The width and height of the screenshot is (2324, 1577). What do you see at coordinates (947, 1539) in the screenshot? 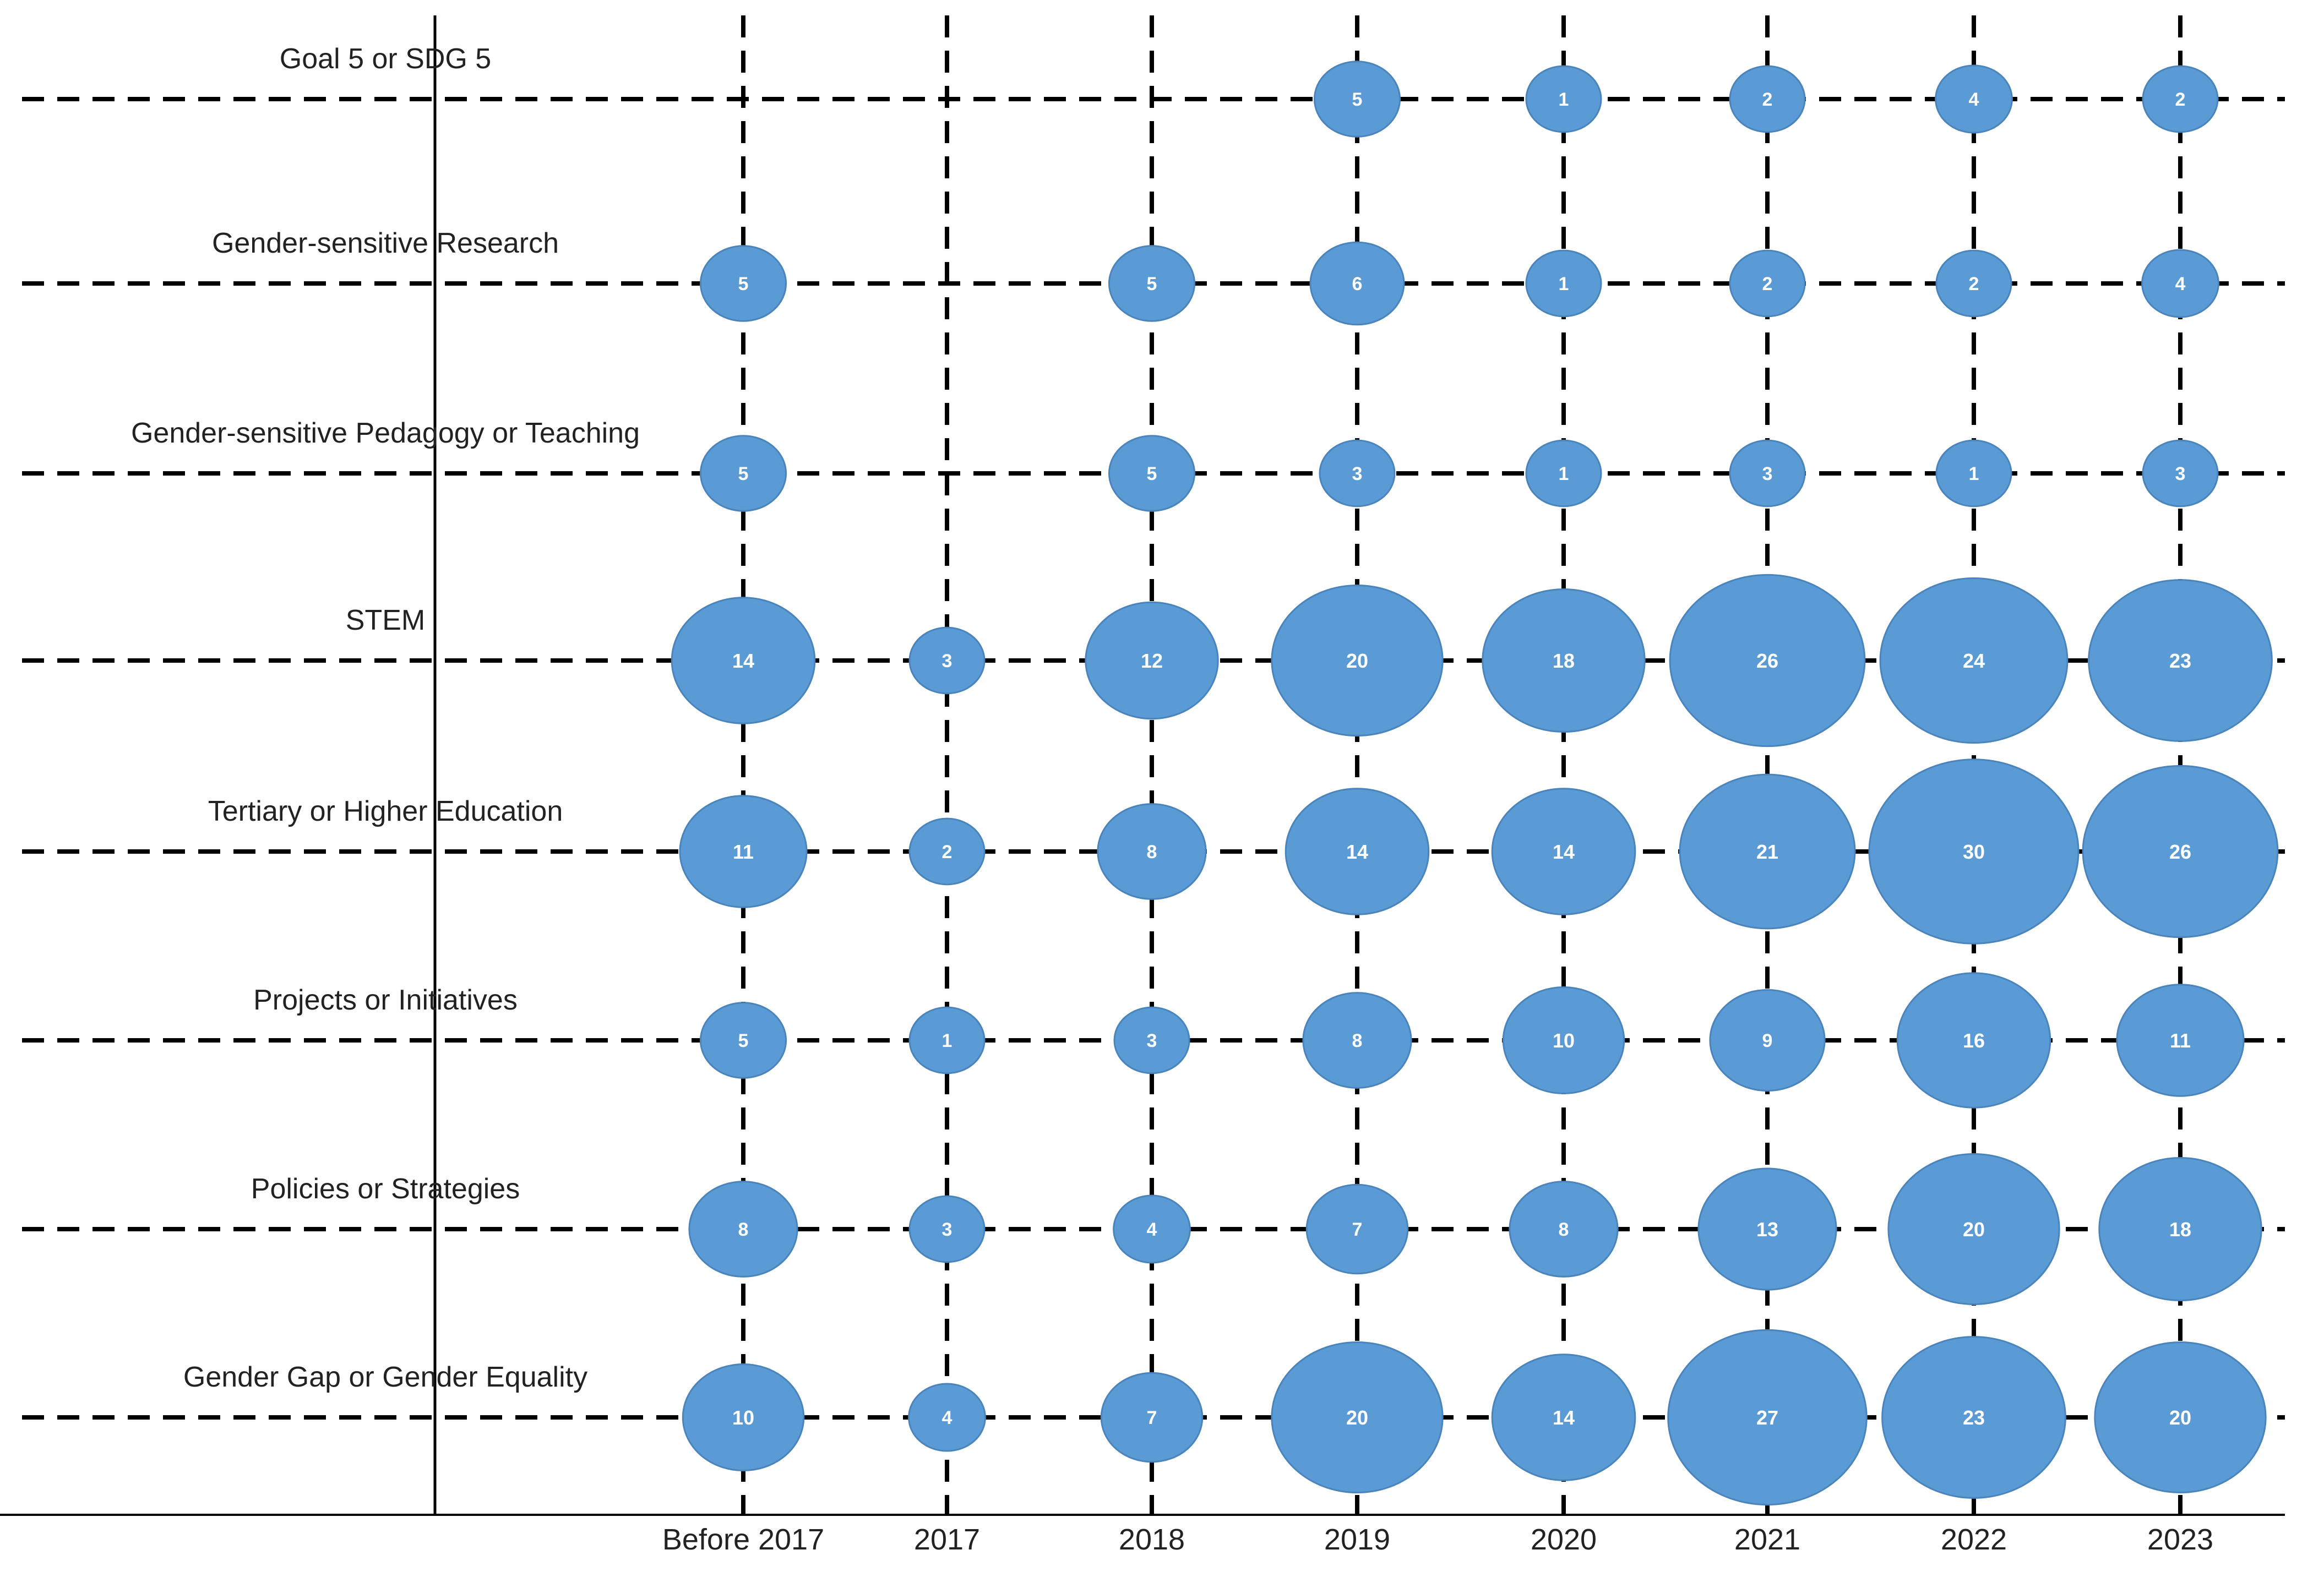
I see `x-tick-label: 2017` at bounding box center [947, 1539].